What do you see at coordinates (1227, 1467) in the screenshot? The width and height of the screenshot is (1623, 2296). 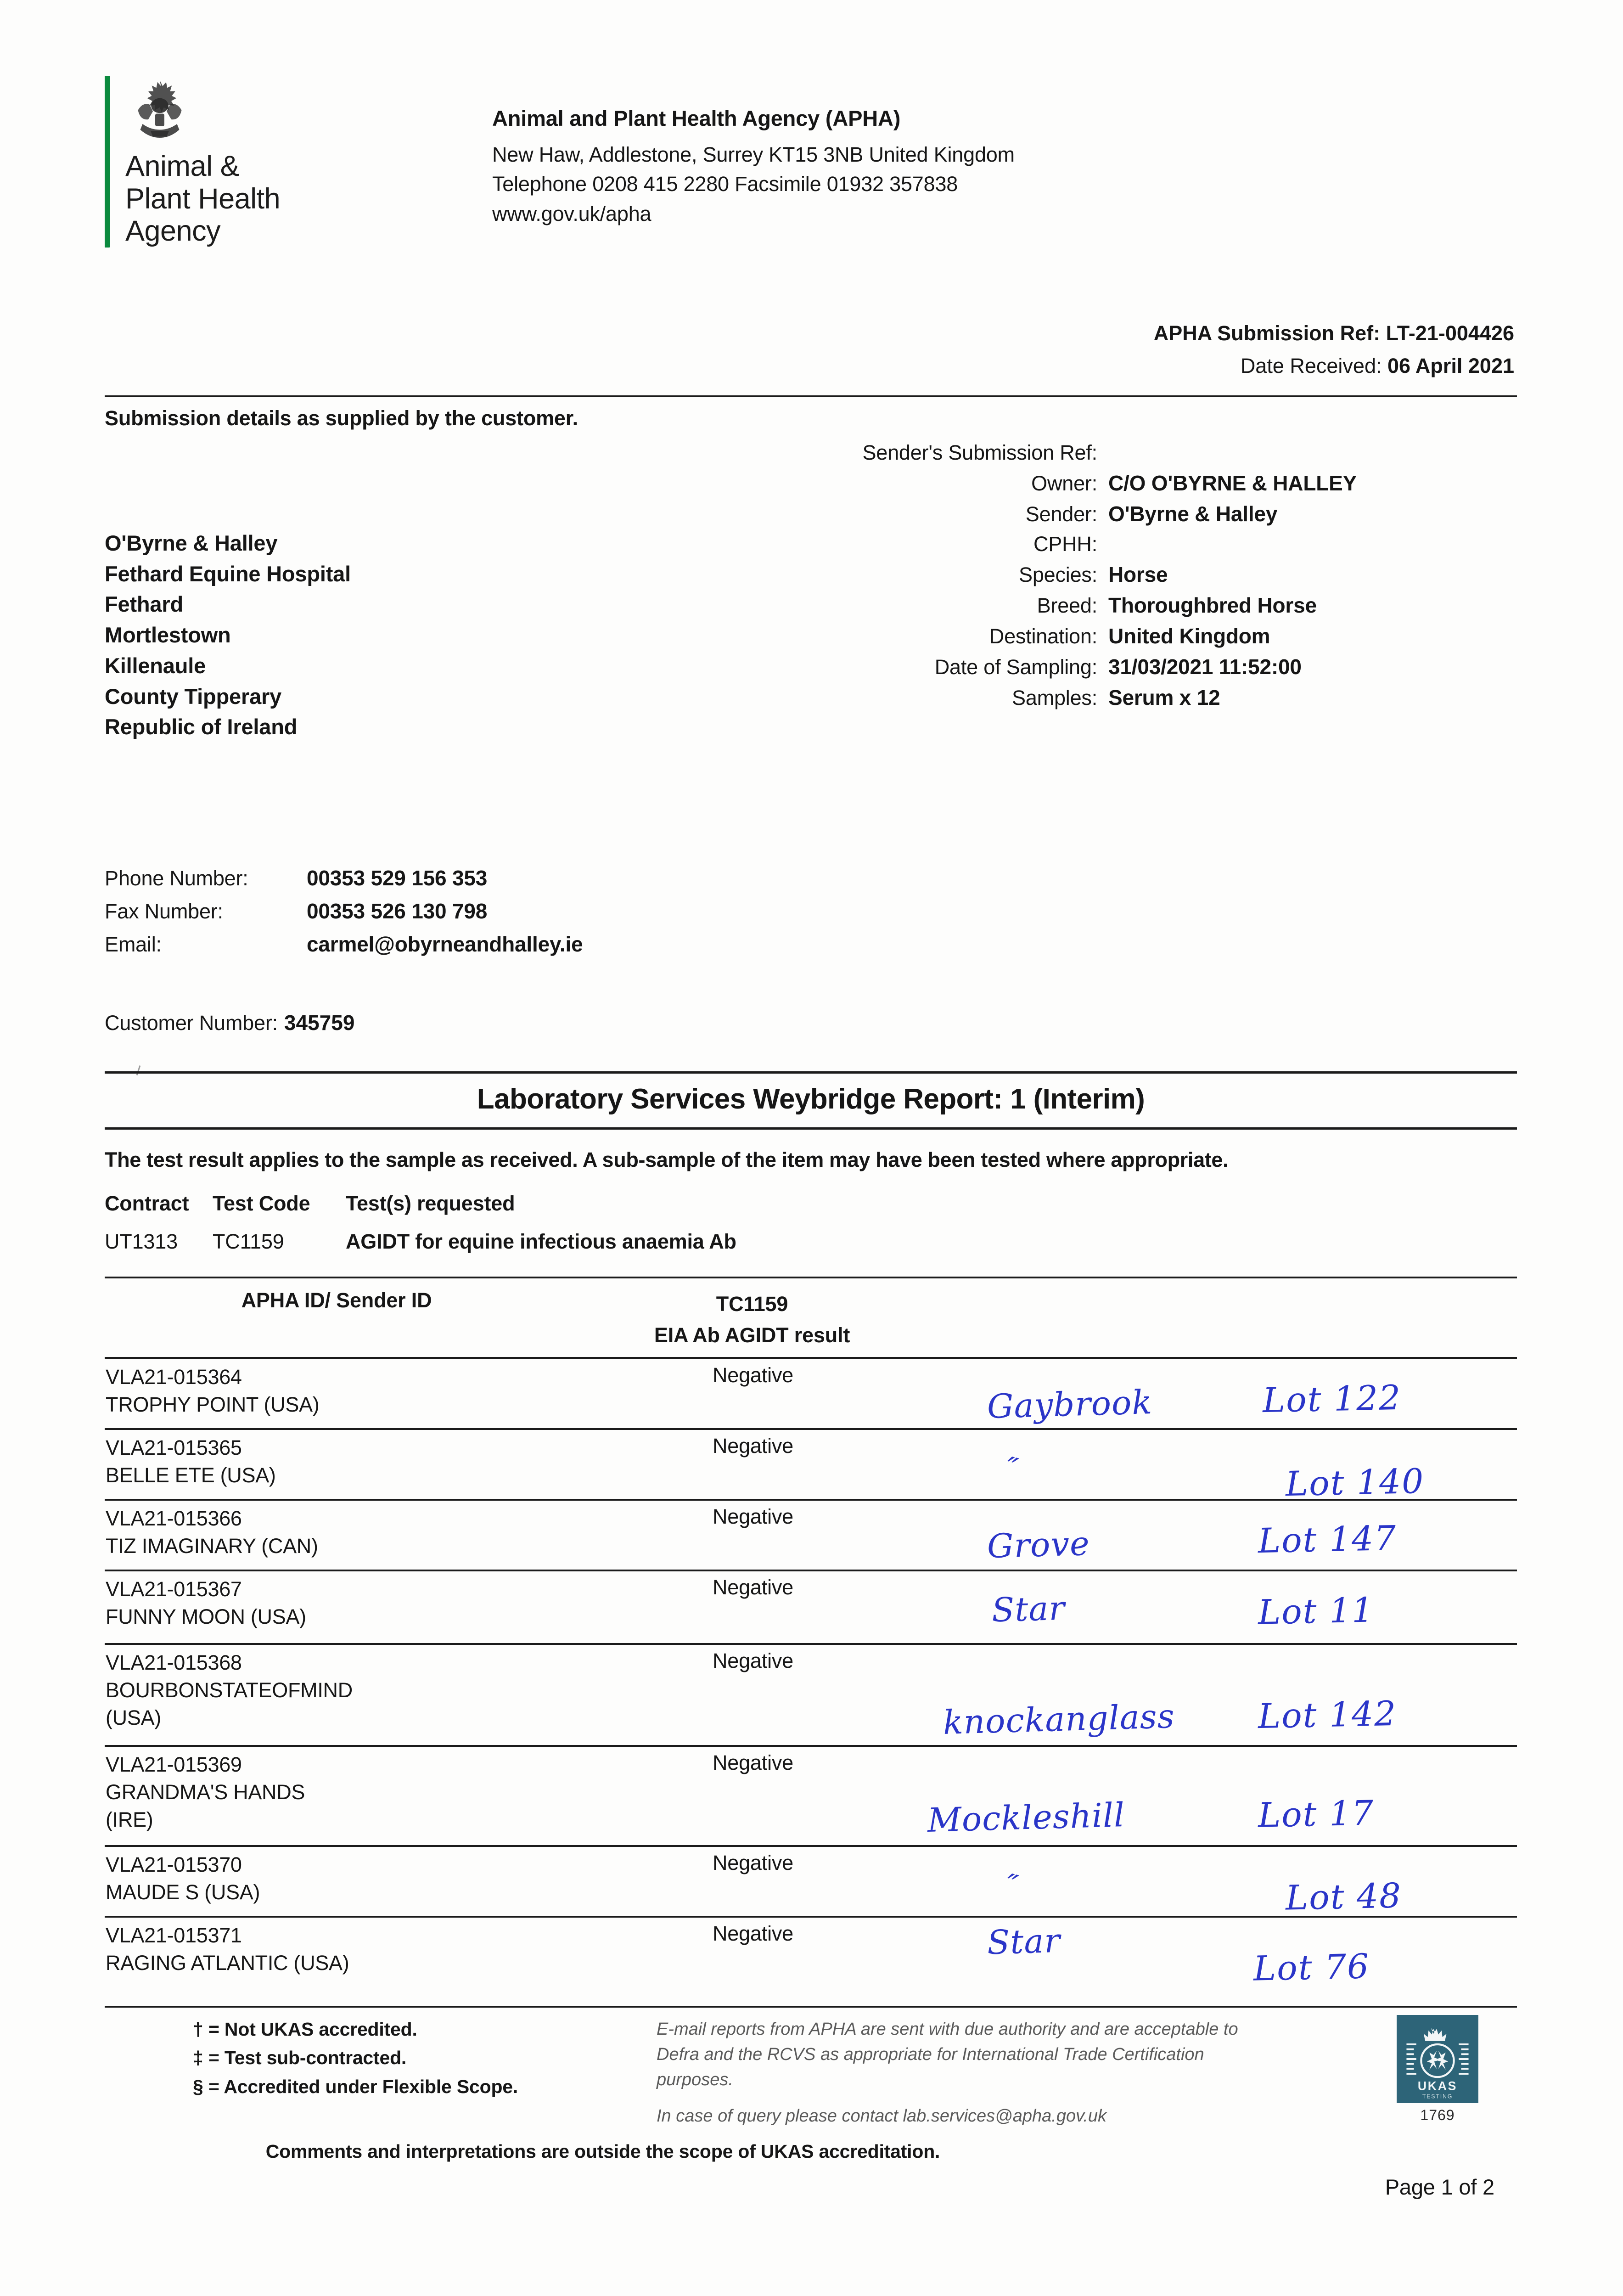 I see `handwritten-annotation-cell: ″ Lot 140` at bounding box center [1227, 1467].